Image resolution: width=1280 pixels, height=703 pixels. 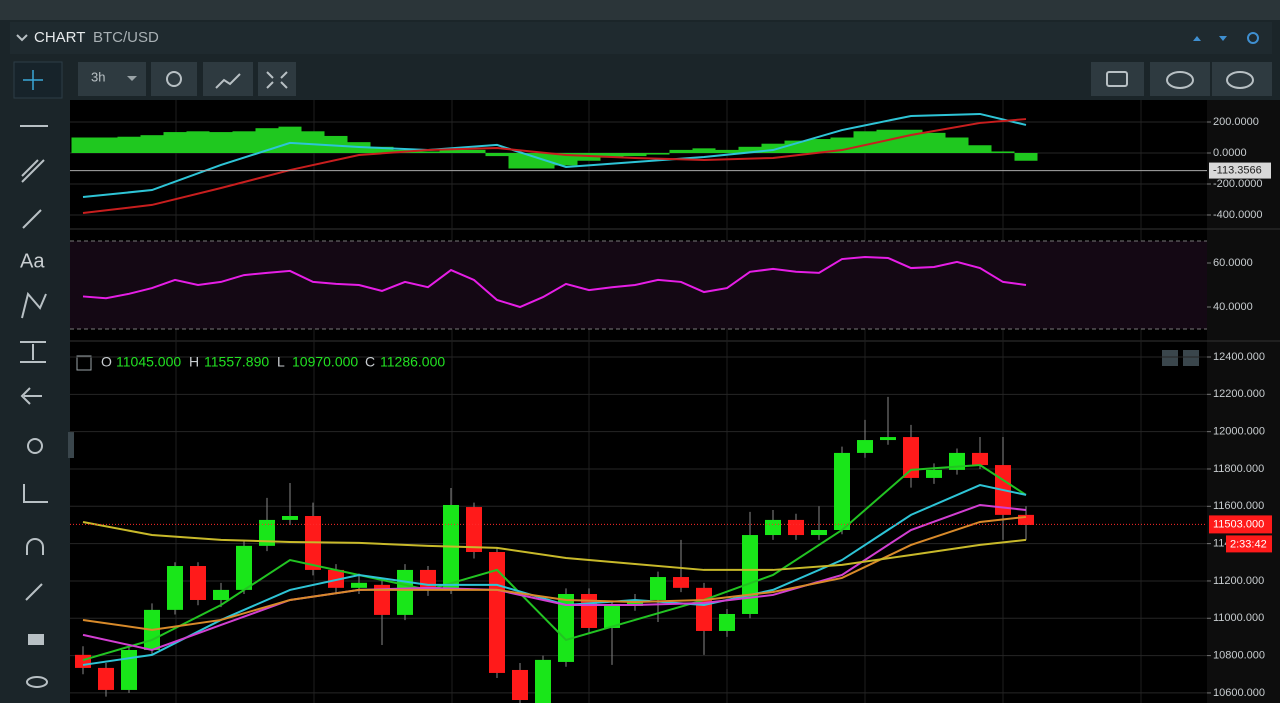 I want to click on text-tool: Aa, so click(x=32, y=261).